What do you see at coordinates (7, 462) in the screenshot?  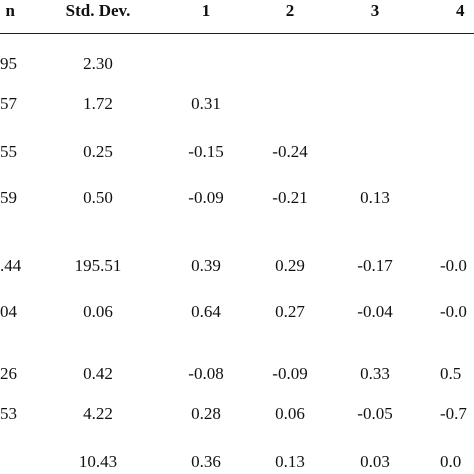 I see `cell-mean` at bounding box center [7, 462].